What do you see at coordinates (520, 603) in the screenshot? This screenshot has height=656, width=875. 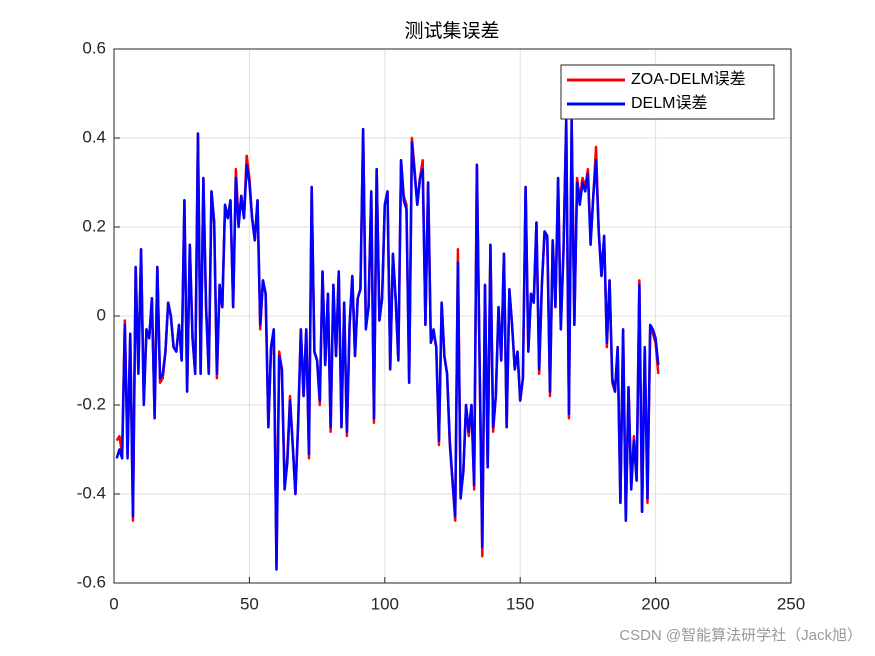 I see `x-tick-label: 150` at bounding box center [520, 603].